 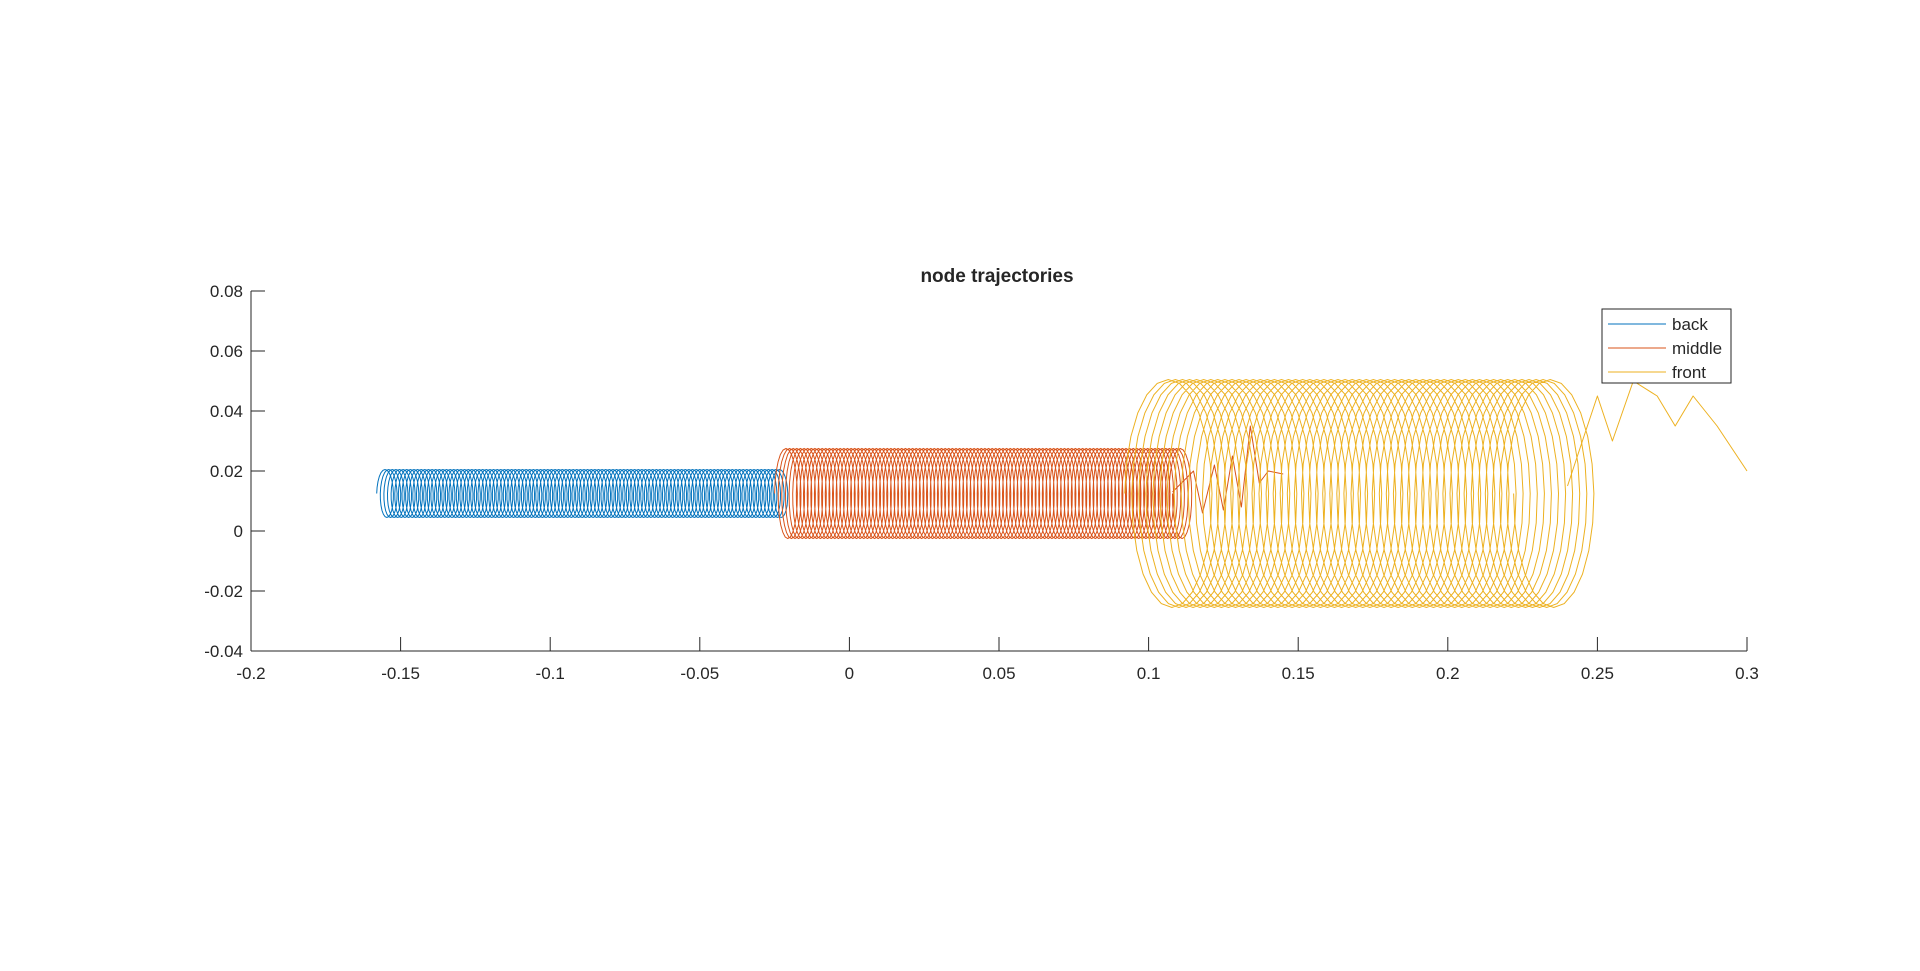 I want to click on x-tick-label: -0.1, so click(x=550, y=673).